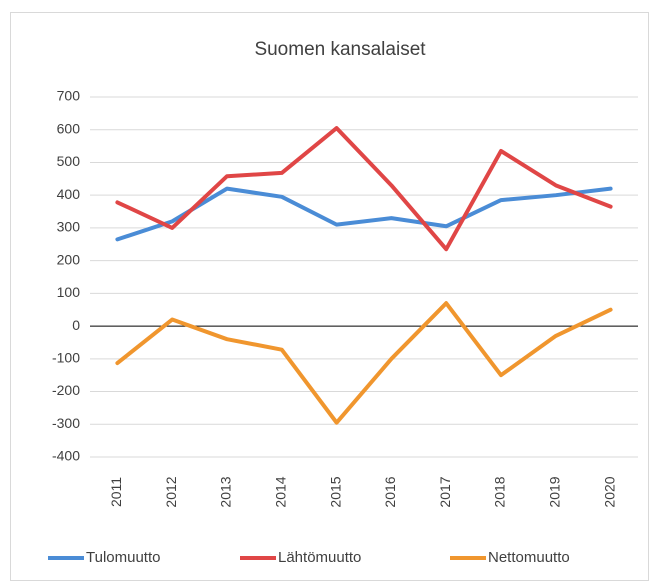 This screenshot has height=583, width=661. What do you see at coordinates (76, 325) in the screenshot?
I see `y-tick-label: 0` at bounding box center [76, 325].